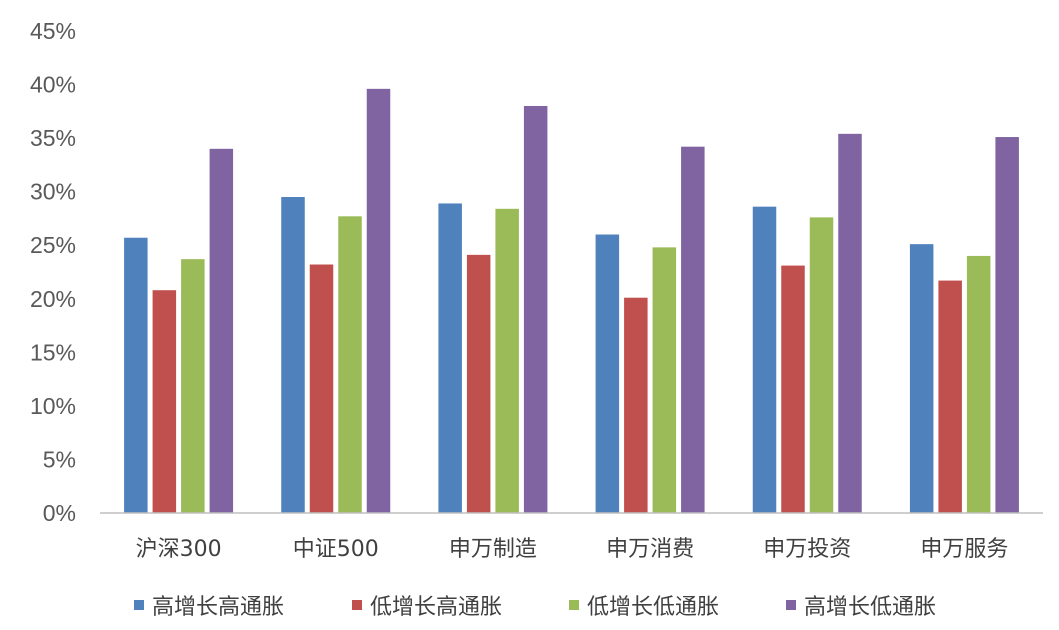 The width and height of the screenshot is (1059, 630). Describe the element at coordinates (53, 272) in the screenshot. I see `y-axis: 0% 5% 10% 15% 20% 25% 30% 35% 40% 45%` at that location.